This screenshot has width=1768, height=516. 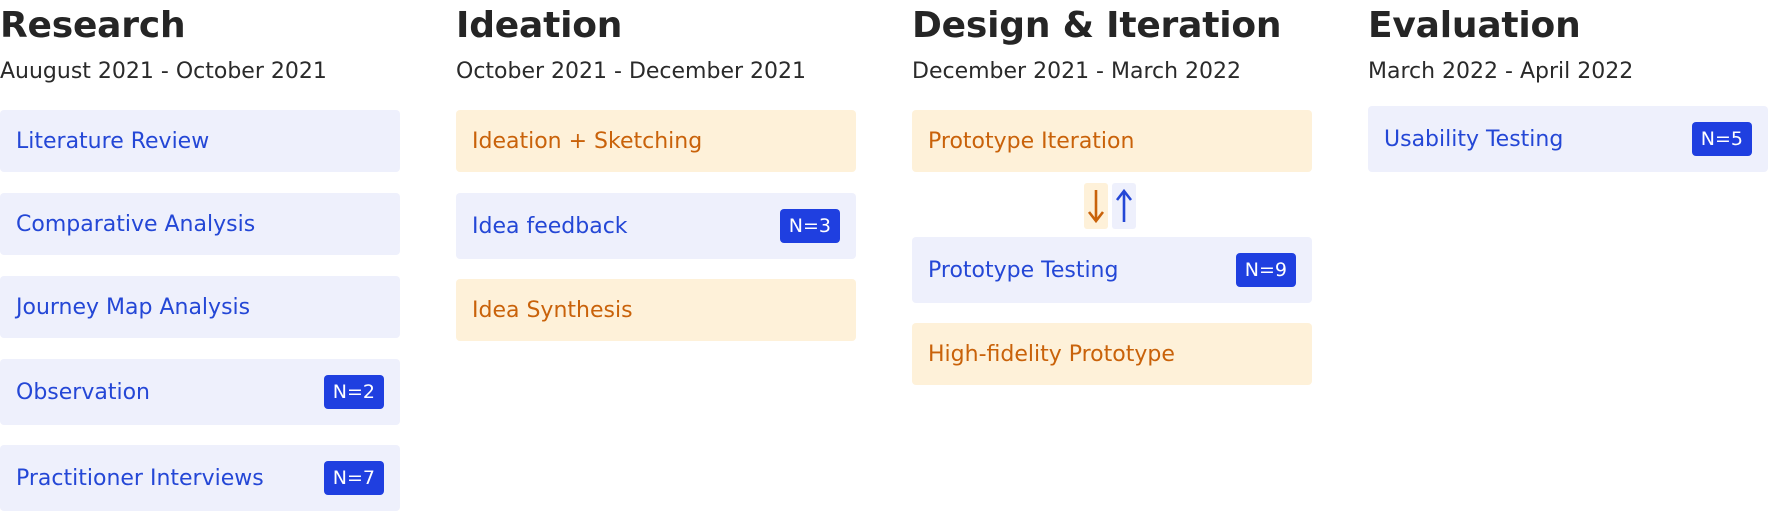 I want to click on card-label: Journey Map Analysis, so click(x=133, y=307).